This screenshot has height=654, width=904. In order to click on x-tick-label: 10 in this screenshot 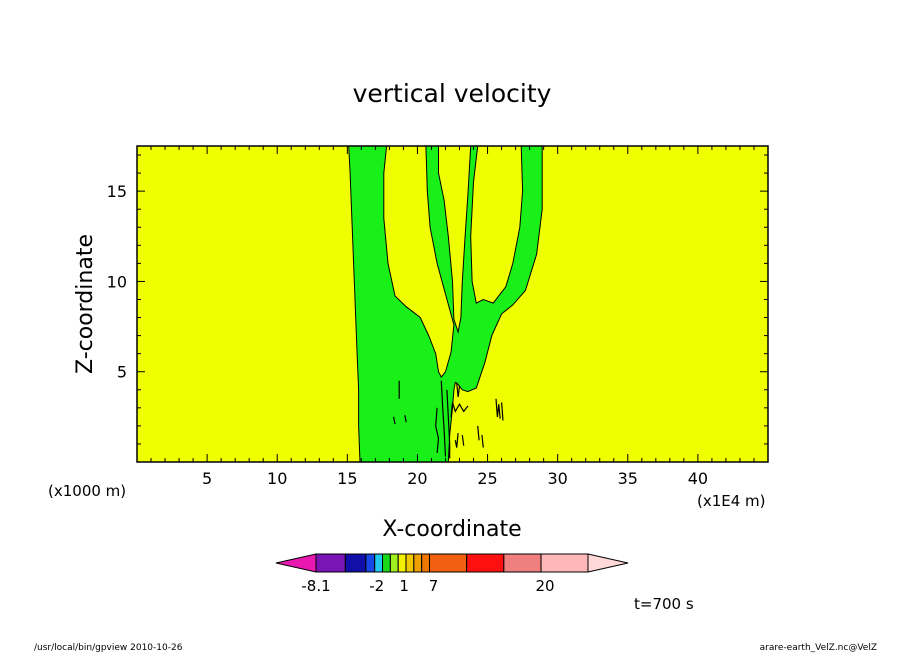, I will do `click(277, 478)`.